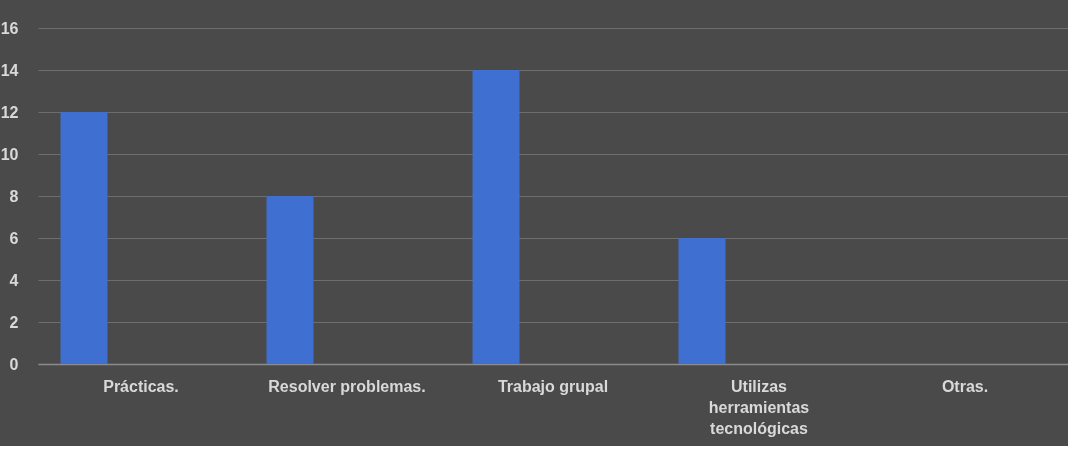  What do you see at coordinates (347, 386) in the screenshot?
I see `x-tick-label: Resolver problemas.` at bounding box center [347, 386].